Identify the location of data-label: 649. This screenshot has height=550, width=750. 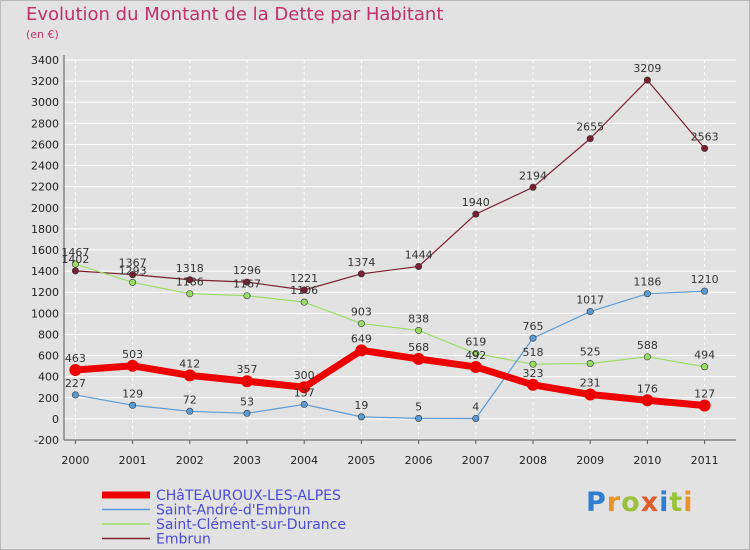
(361, 338).